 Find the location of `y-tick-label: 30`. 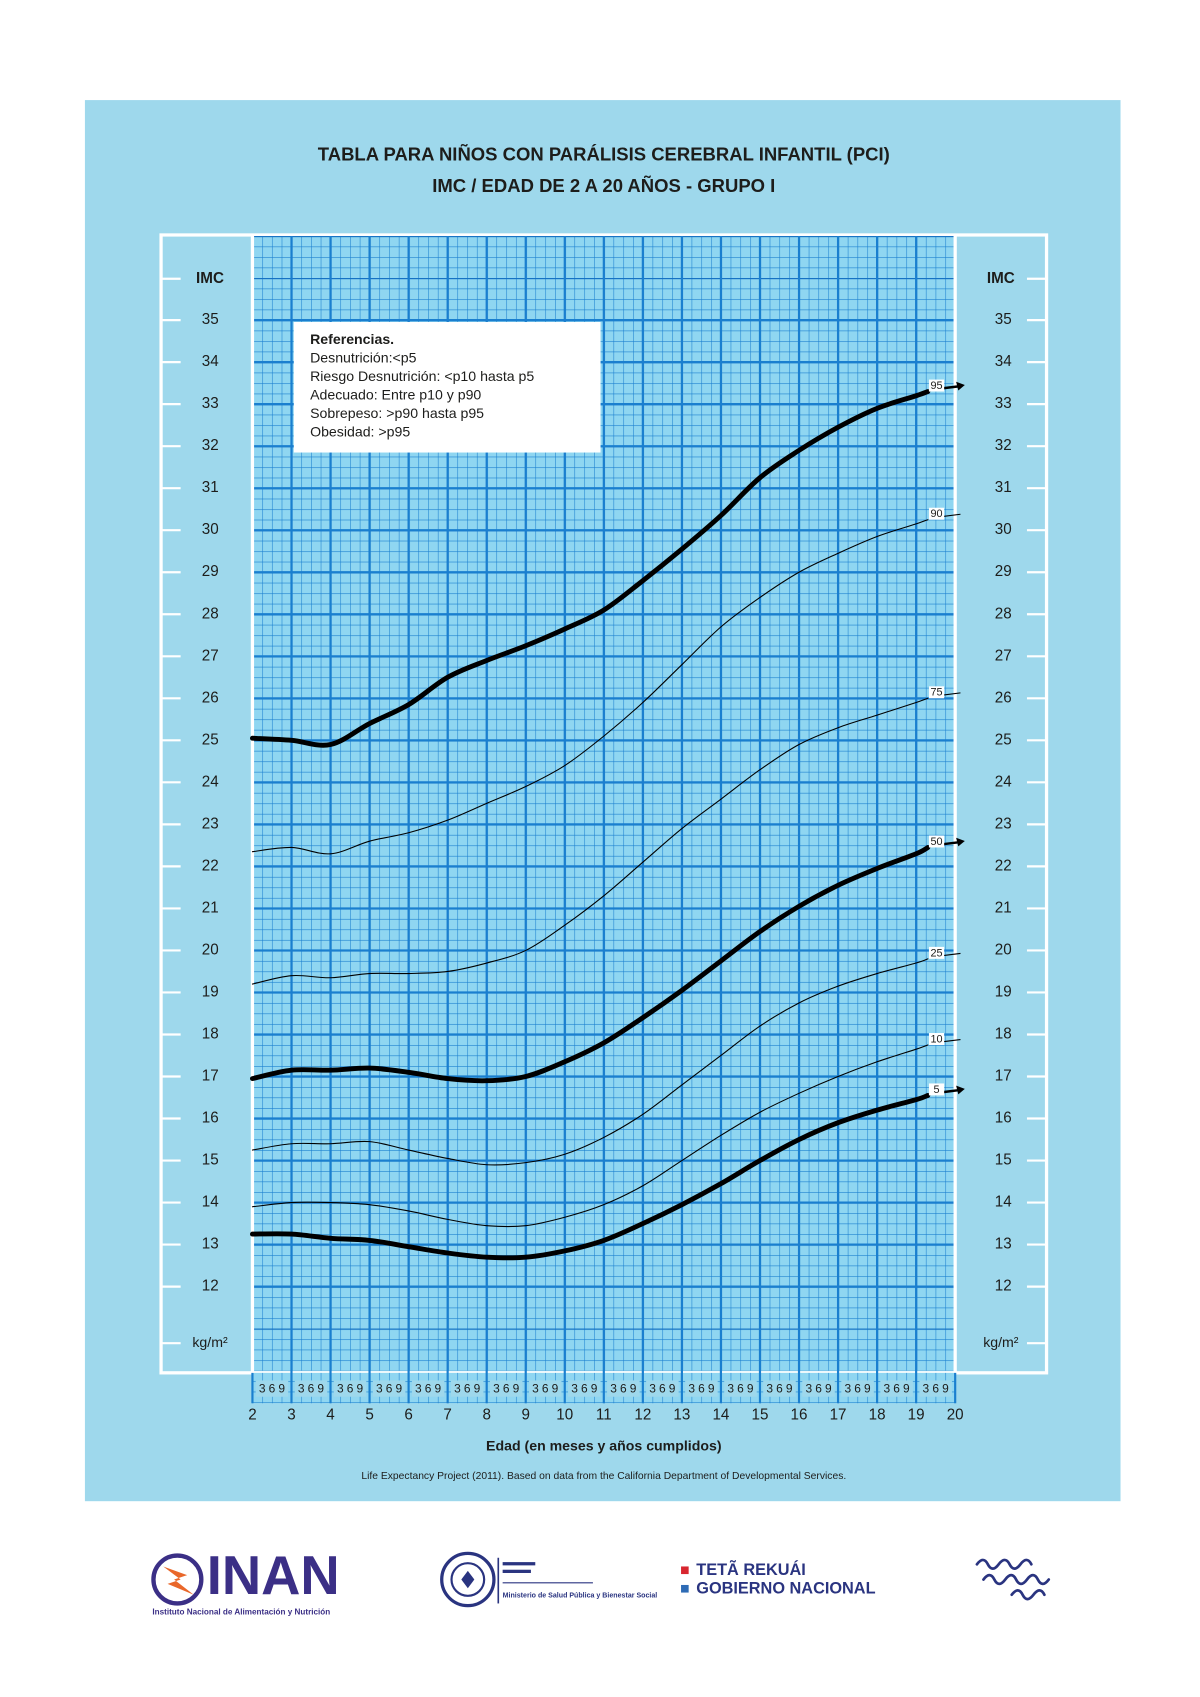

y-tick-label: 30 is located at coordinates (210, 529).